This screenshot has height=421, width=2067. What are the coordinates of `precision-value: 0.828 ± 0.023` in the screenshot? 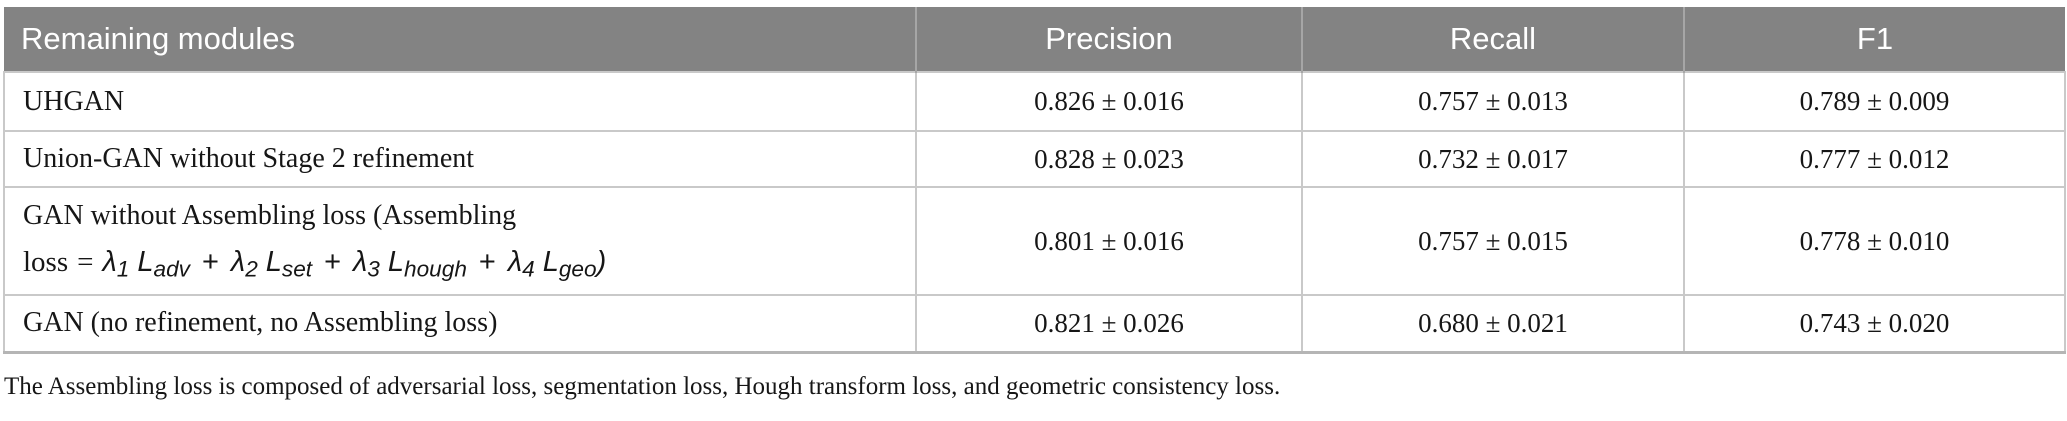 It's located at (1109, 159).